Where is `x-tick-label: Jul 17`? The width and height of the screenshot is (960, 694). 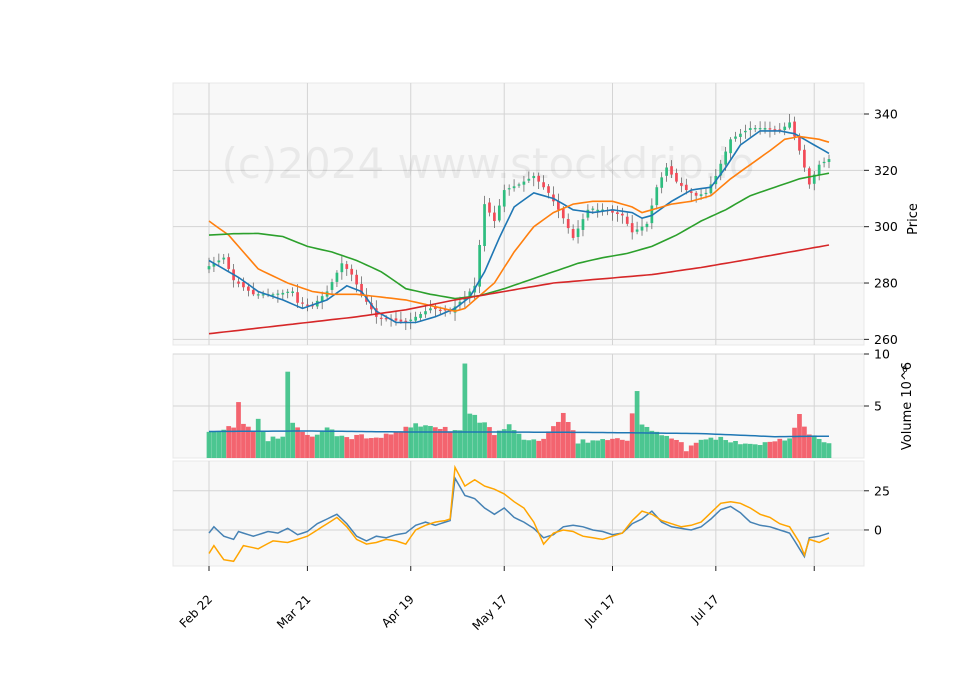
x-tick-label: Jul 17 is located at coordinates (705, 609).